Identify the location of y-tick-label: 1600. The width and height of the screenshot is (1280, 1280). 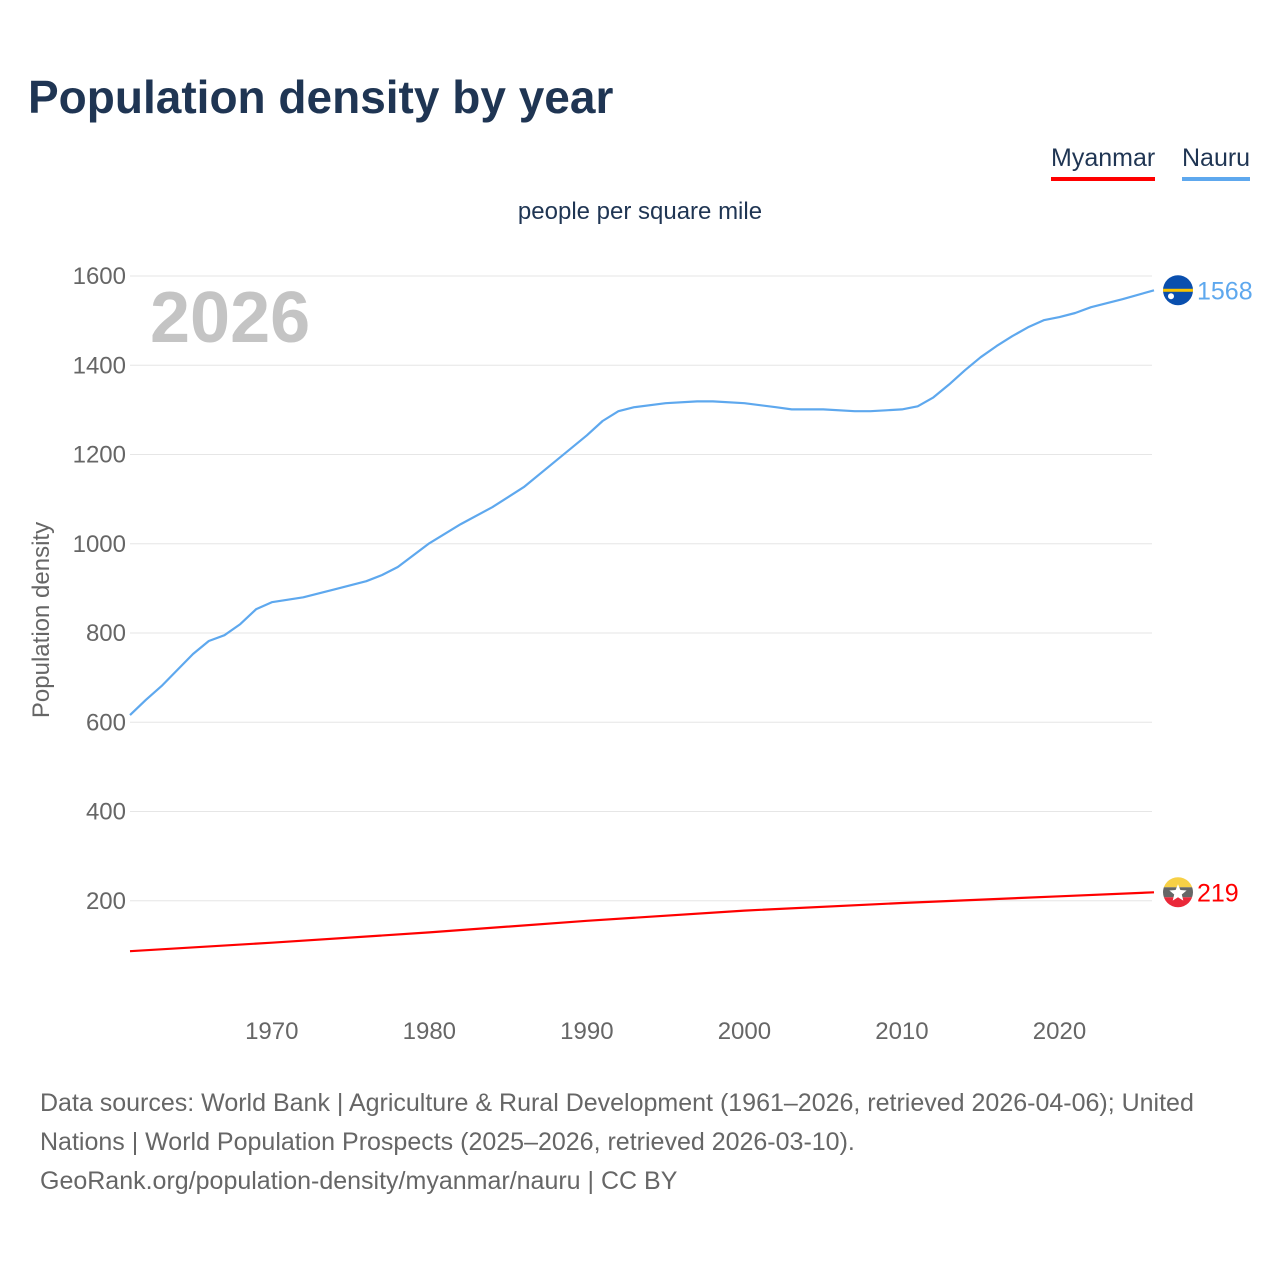
(99, 276).